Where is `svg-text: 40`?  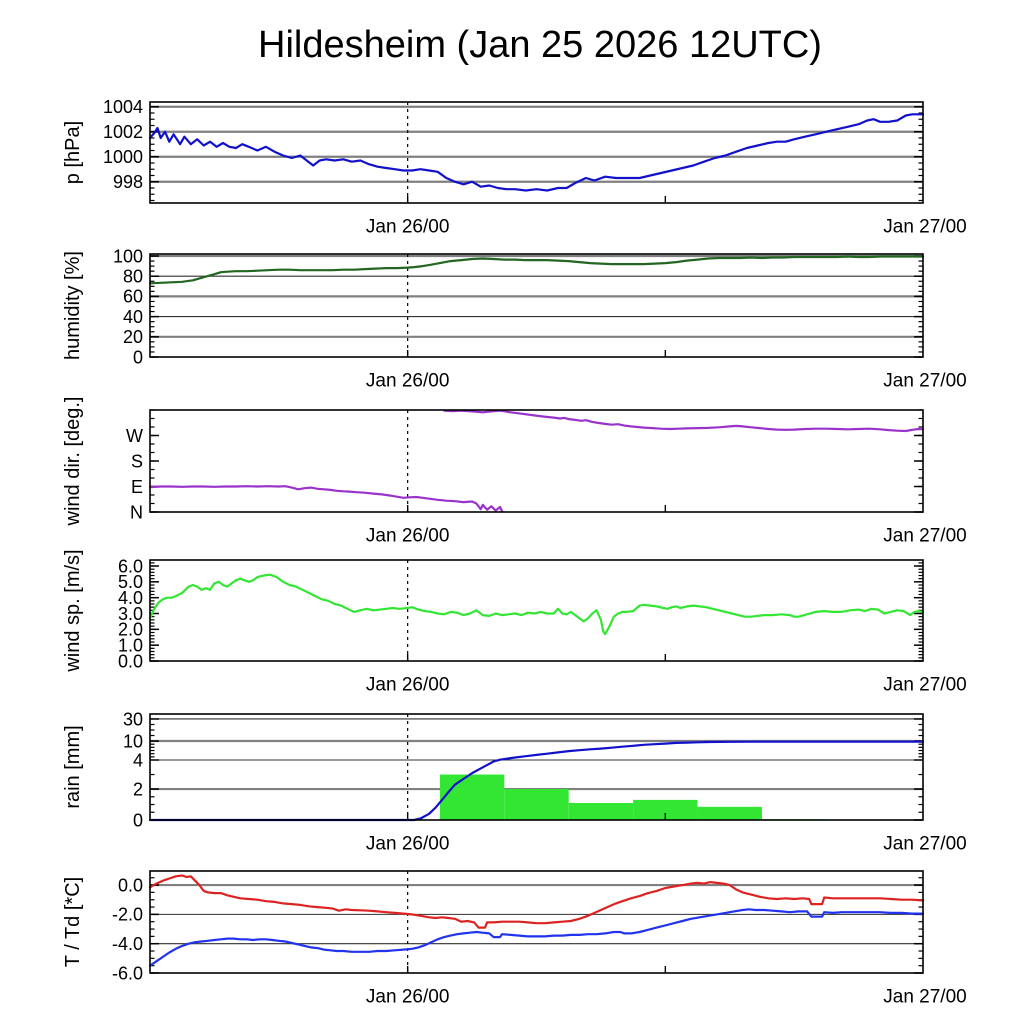
svg-text: 40 is located at coordinates (133, 317).